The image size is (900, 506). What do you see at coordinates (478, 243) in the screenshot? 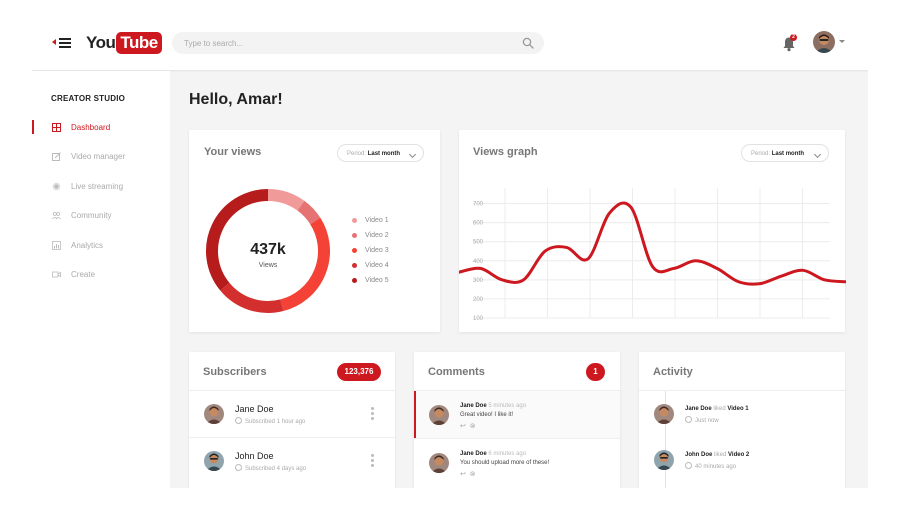
I see `y-tick-label: 500` at bounding box center [478, 243].